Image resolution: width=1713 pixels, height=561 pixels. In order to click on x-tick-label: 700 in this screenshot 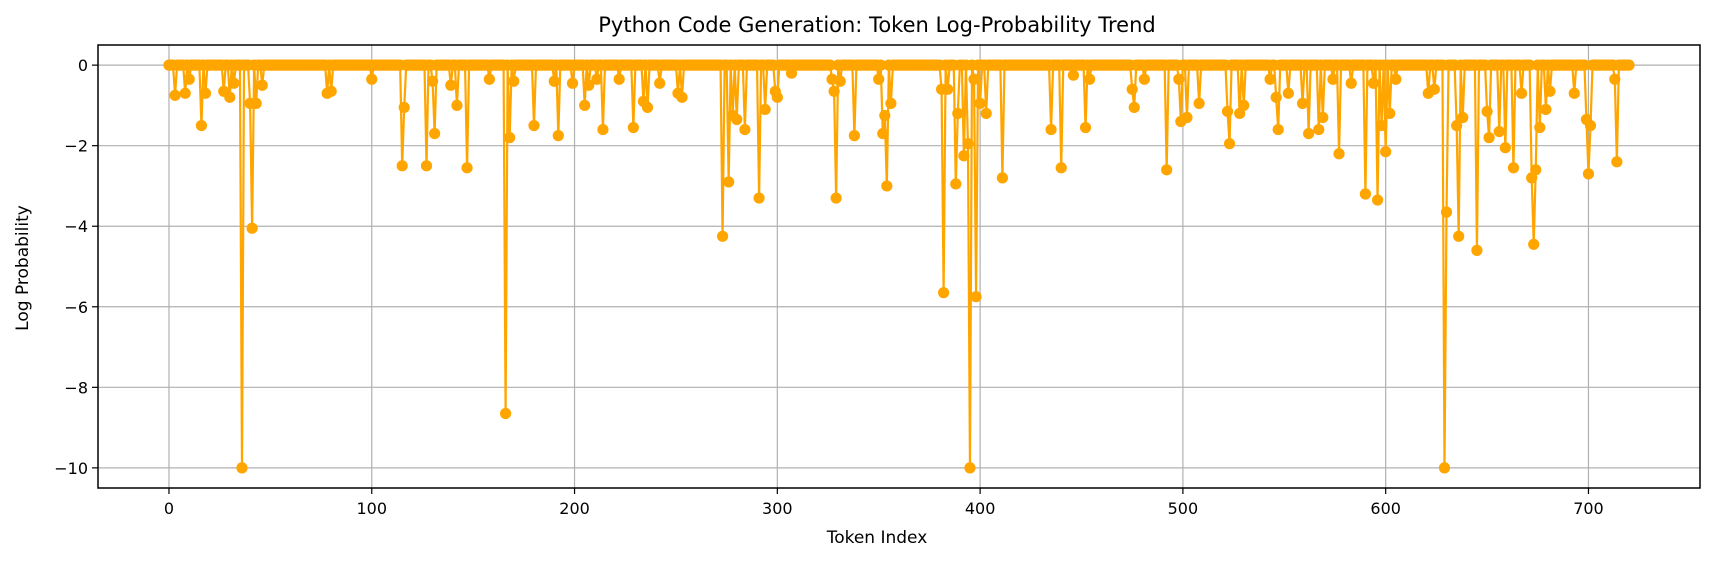, I will do `click(1588, 508)`.